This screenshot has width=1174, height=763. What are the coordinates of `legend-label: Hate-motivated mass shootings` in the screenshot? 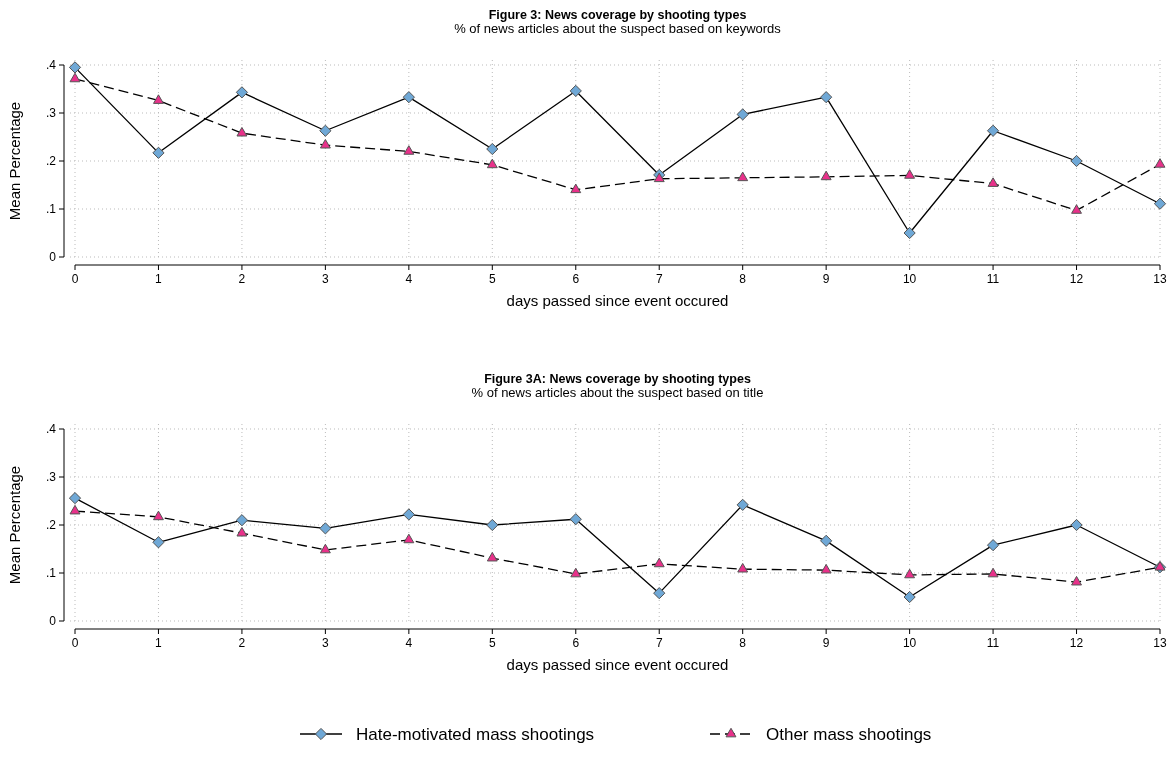 It's located at (475, 734).